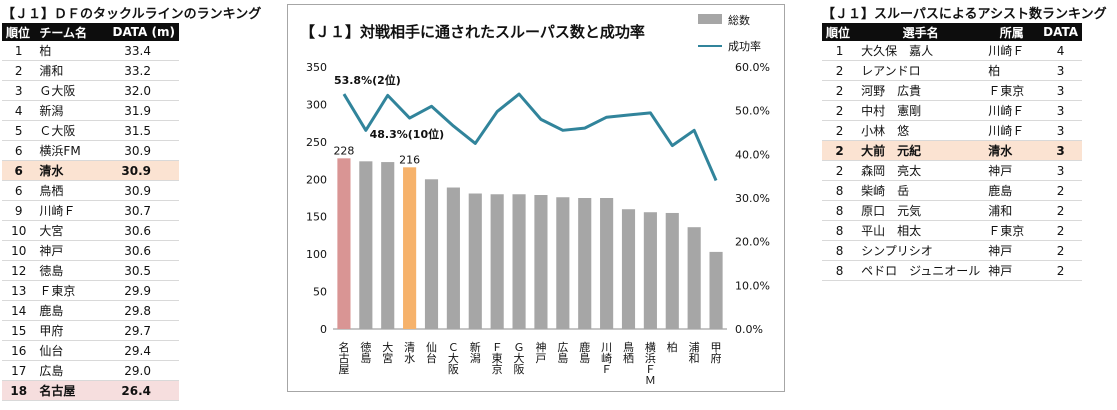 The image size is (1117, 410). Describe the element at coordinates (143, 370) in the screenshot. I see `data-cell: 29.0` at that location.